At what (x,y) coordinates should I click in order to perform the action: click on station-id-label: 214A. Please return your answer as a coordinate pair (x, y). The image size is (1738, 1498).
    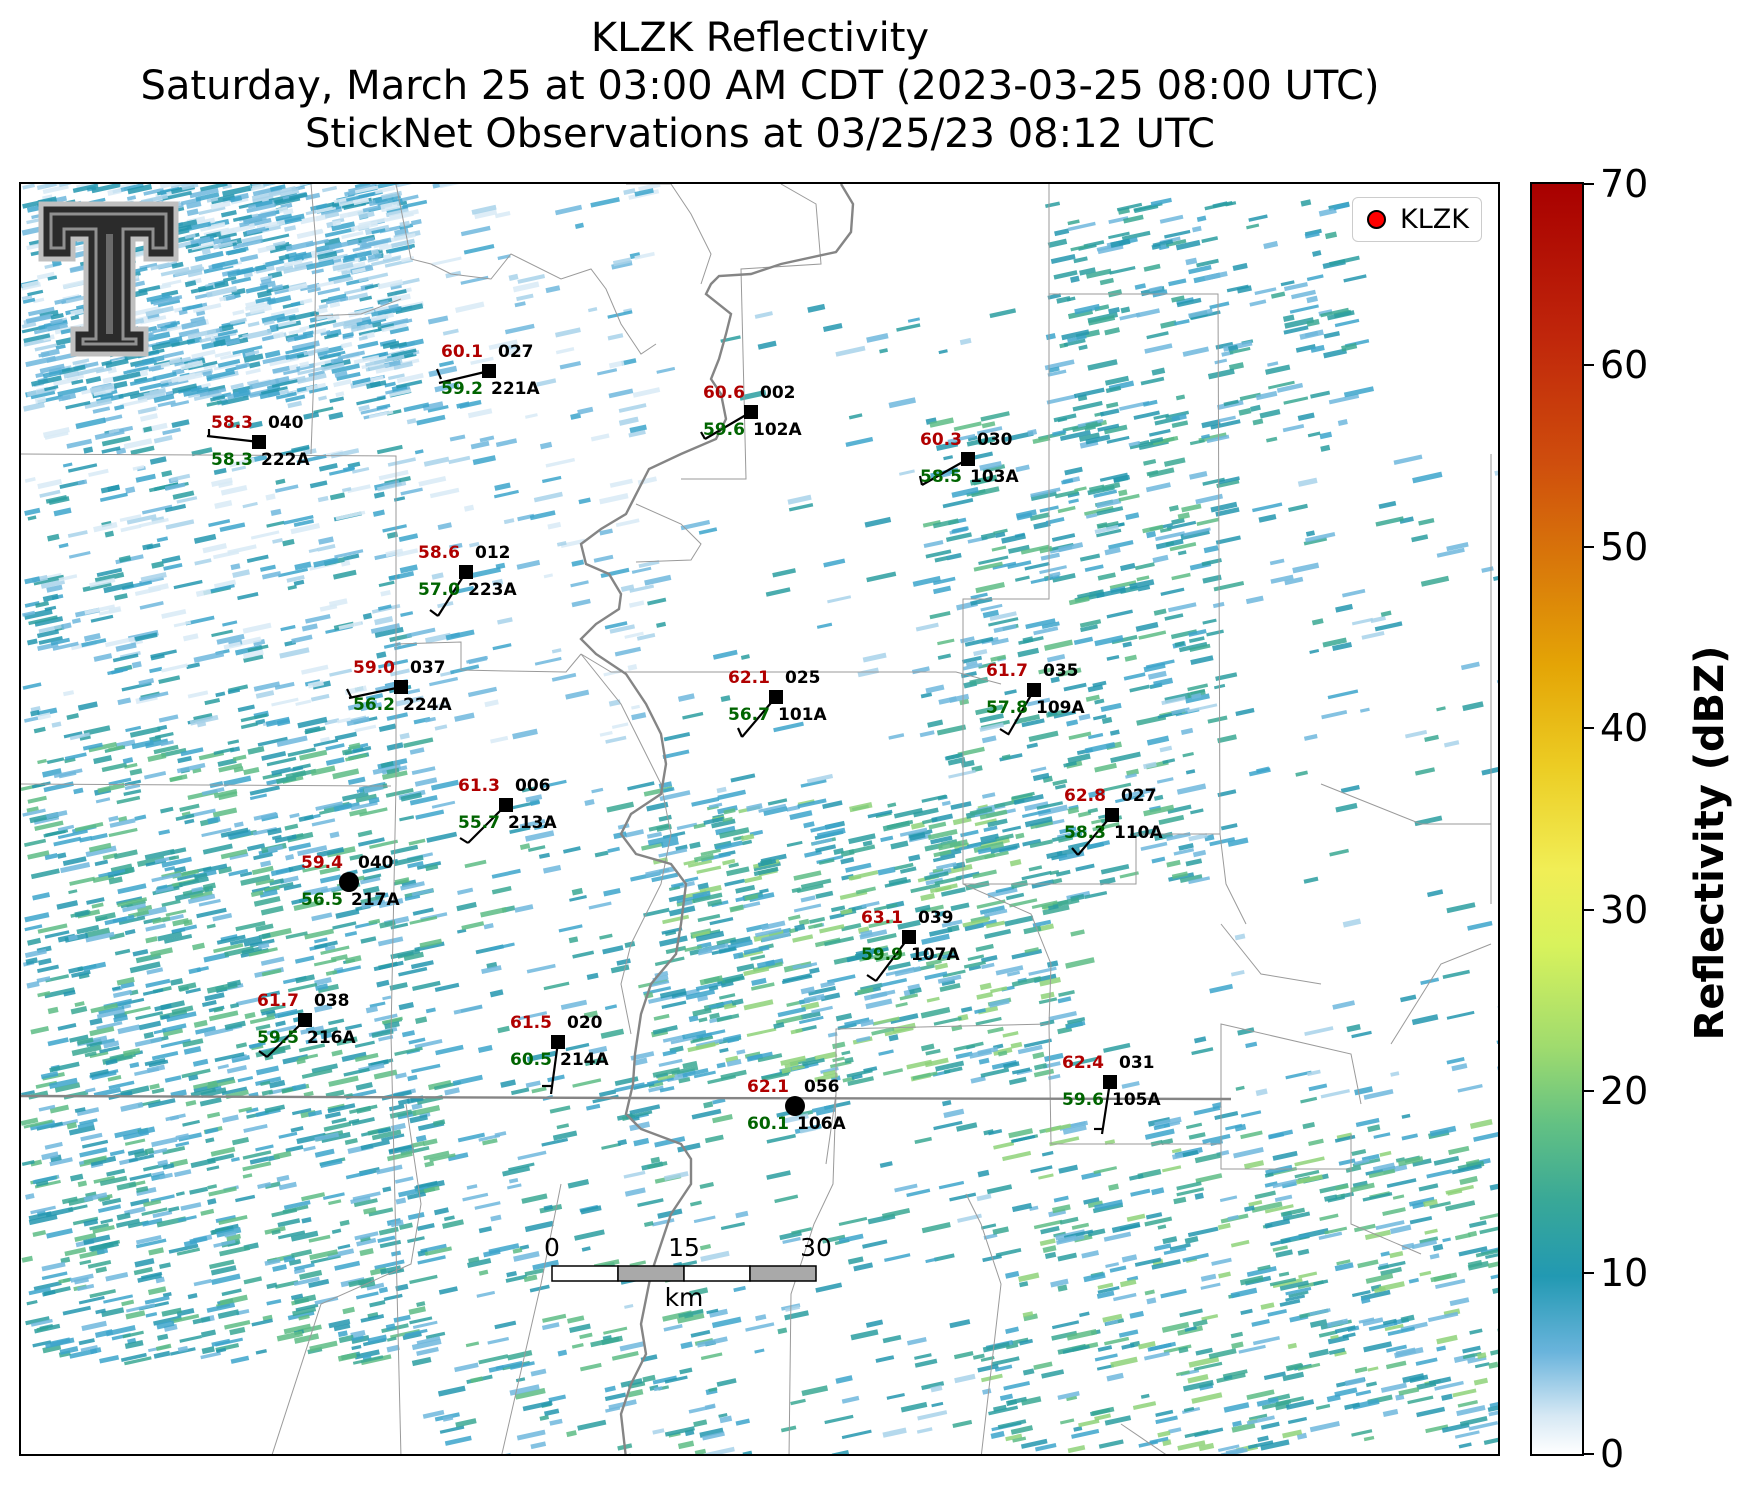
    Looking at the image, I should click on (584, 1060).